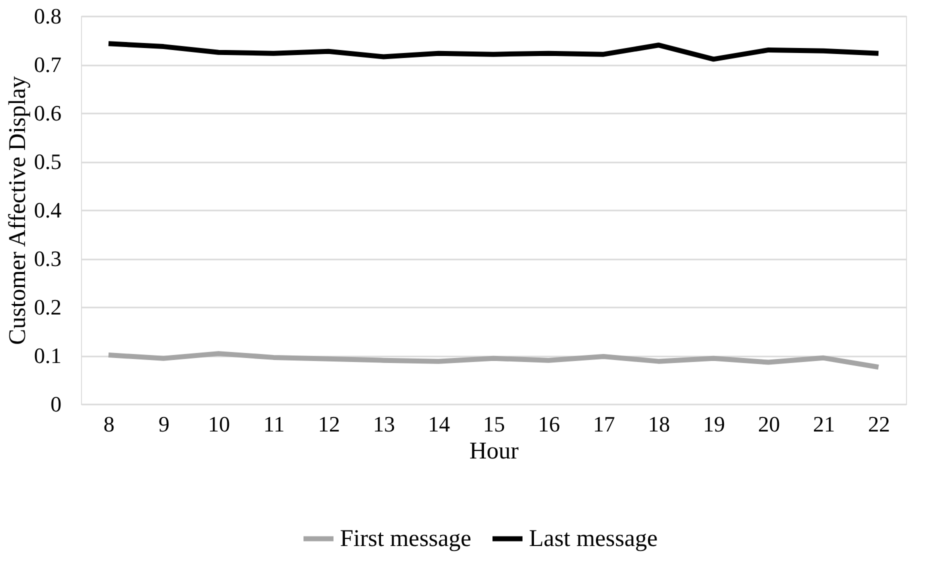  I want to click on x-tick-label: 18, so click(659, 424).